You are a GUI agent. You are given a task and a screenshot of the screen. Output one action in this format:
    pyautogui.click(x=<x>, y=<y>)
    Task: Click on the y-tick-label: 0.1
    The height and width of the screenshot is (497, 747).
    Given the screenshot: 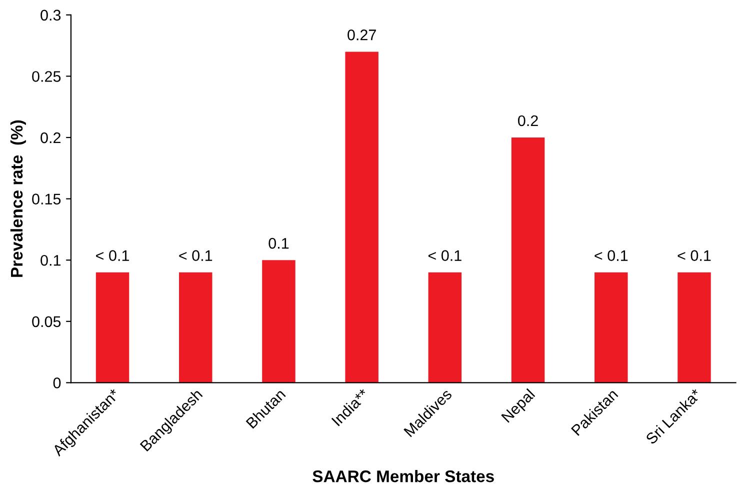 What is the action you would take?
    pyautogui.click(x=50, y=260)
    